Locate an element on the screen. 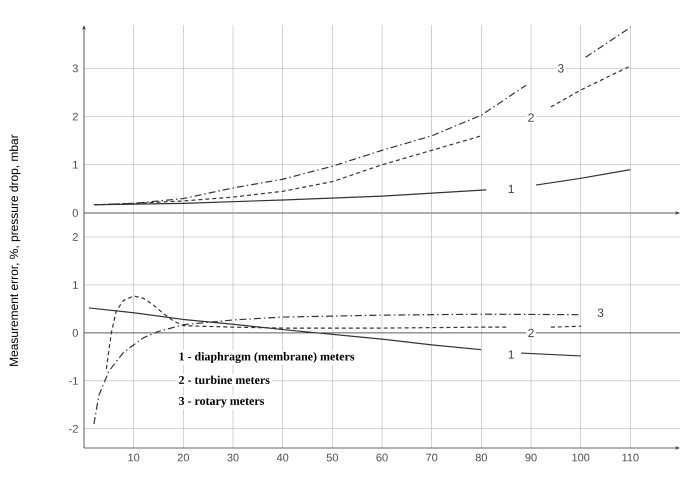 Image resolution: width=683 pixels, height=486 pixels. x-tick-label: 50 is located at coordinates (332, 458).